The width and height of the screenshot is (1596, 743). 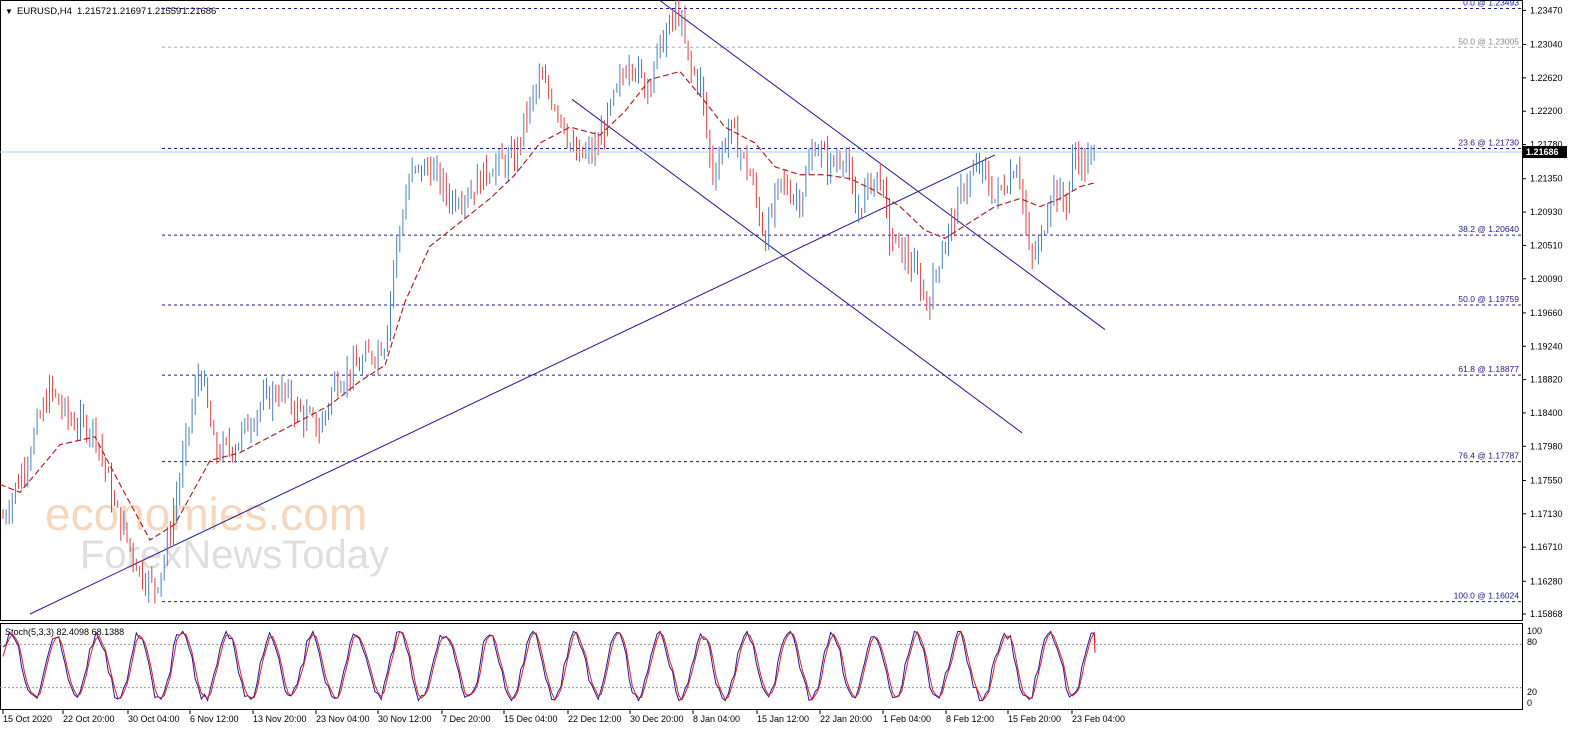 I want to click on x-tick-label: 13 Nov 20:00, so click(x=280, y=719).